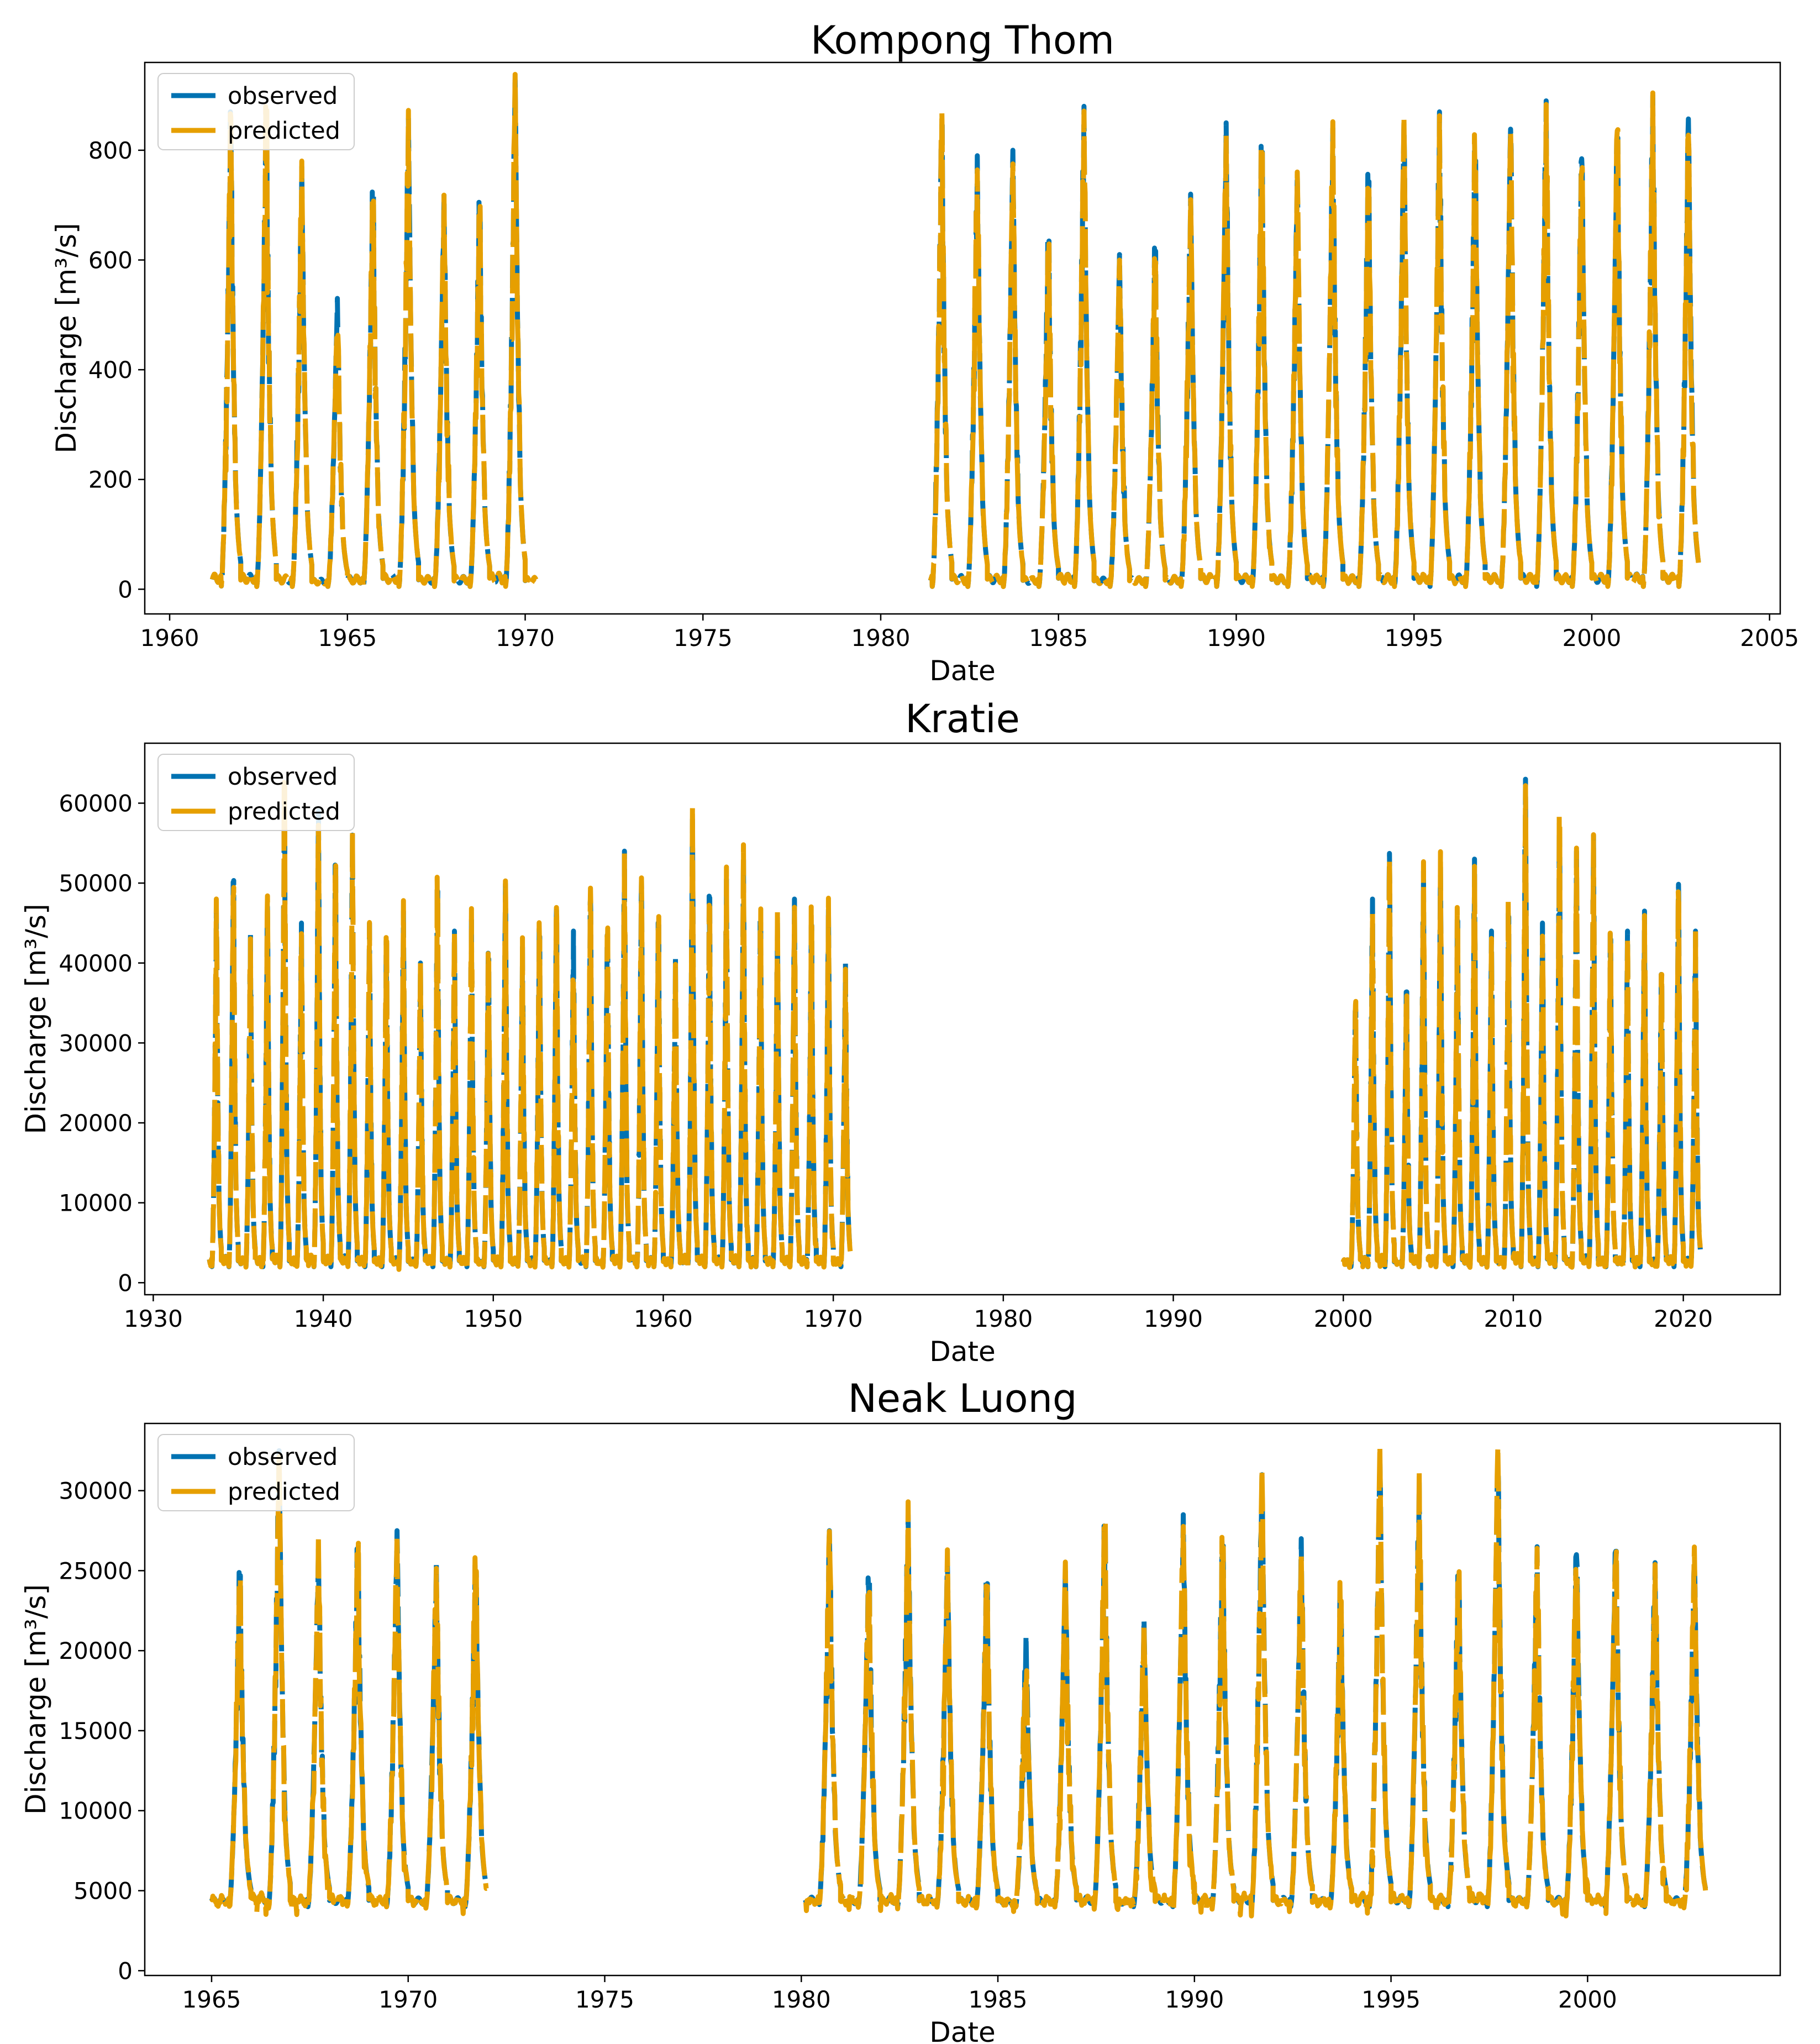 The width and height of the screenshot is (1820, 2044). I want to click on y-tick-label: 200, so click(110, 480).